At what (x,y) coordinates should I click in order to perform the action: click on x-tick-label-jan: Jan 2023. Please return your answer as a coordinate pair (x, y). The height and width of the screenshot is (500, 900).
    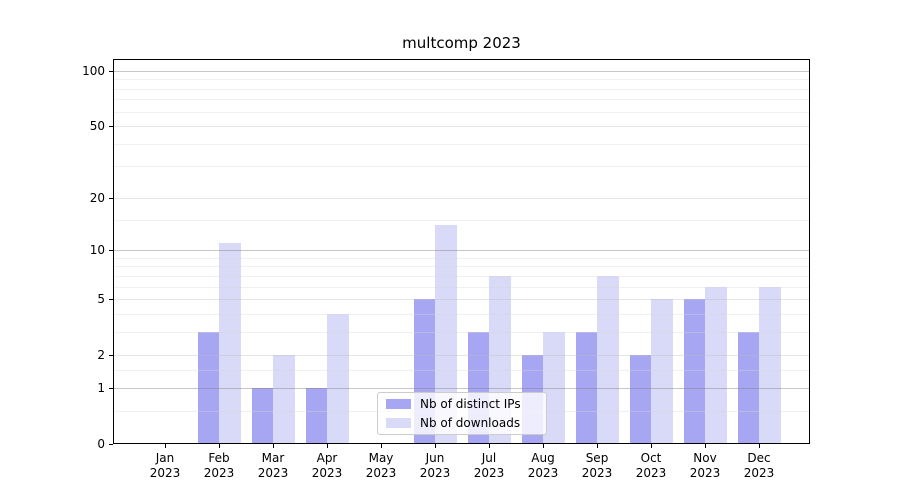
    Looking at the image, I should click on (165, 465).